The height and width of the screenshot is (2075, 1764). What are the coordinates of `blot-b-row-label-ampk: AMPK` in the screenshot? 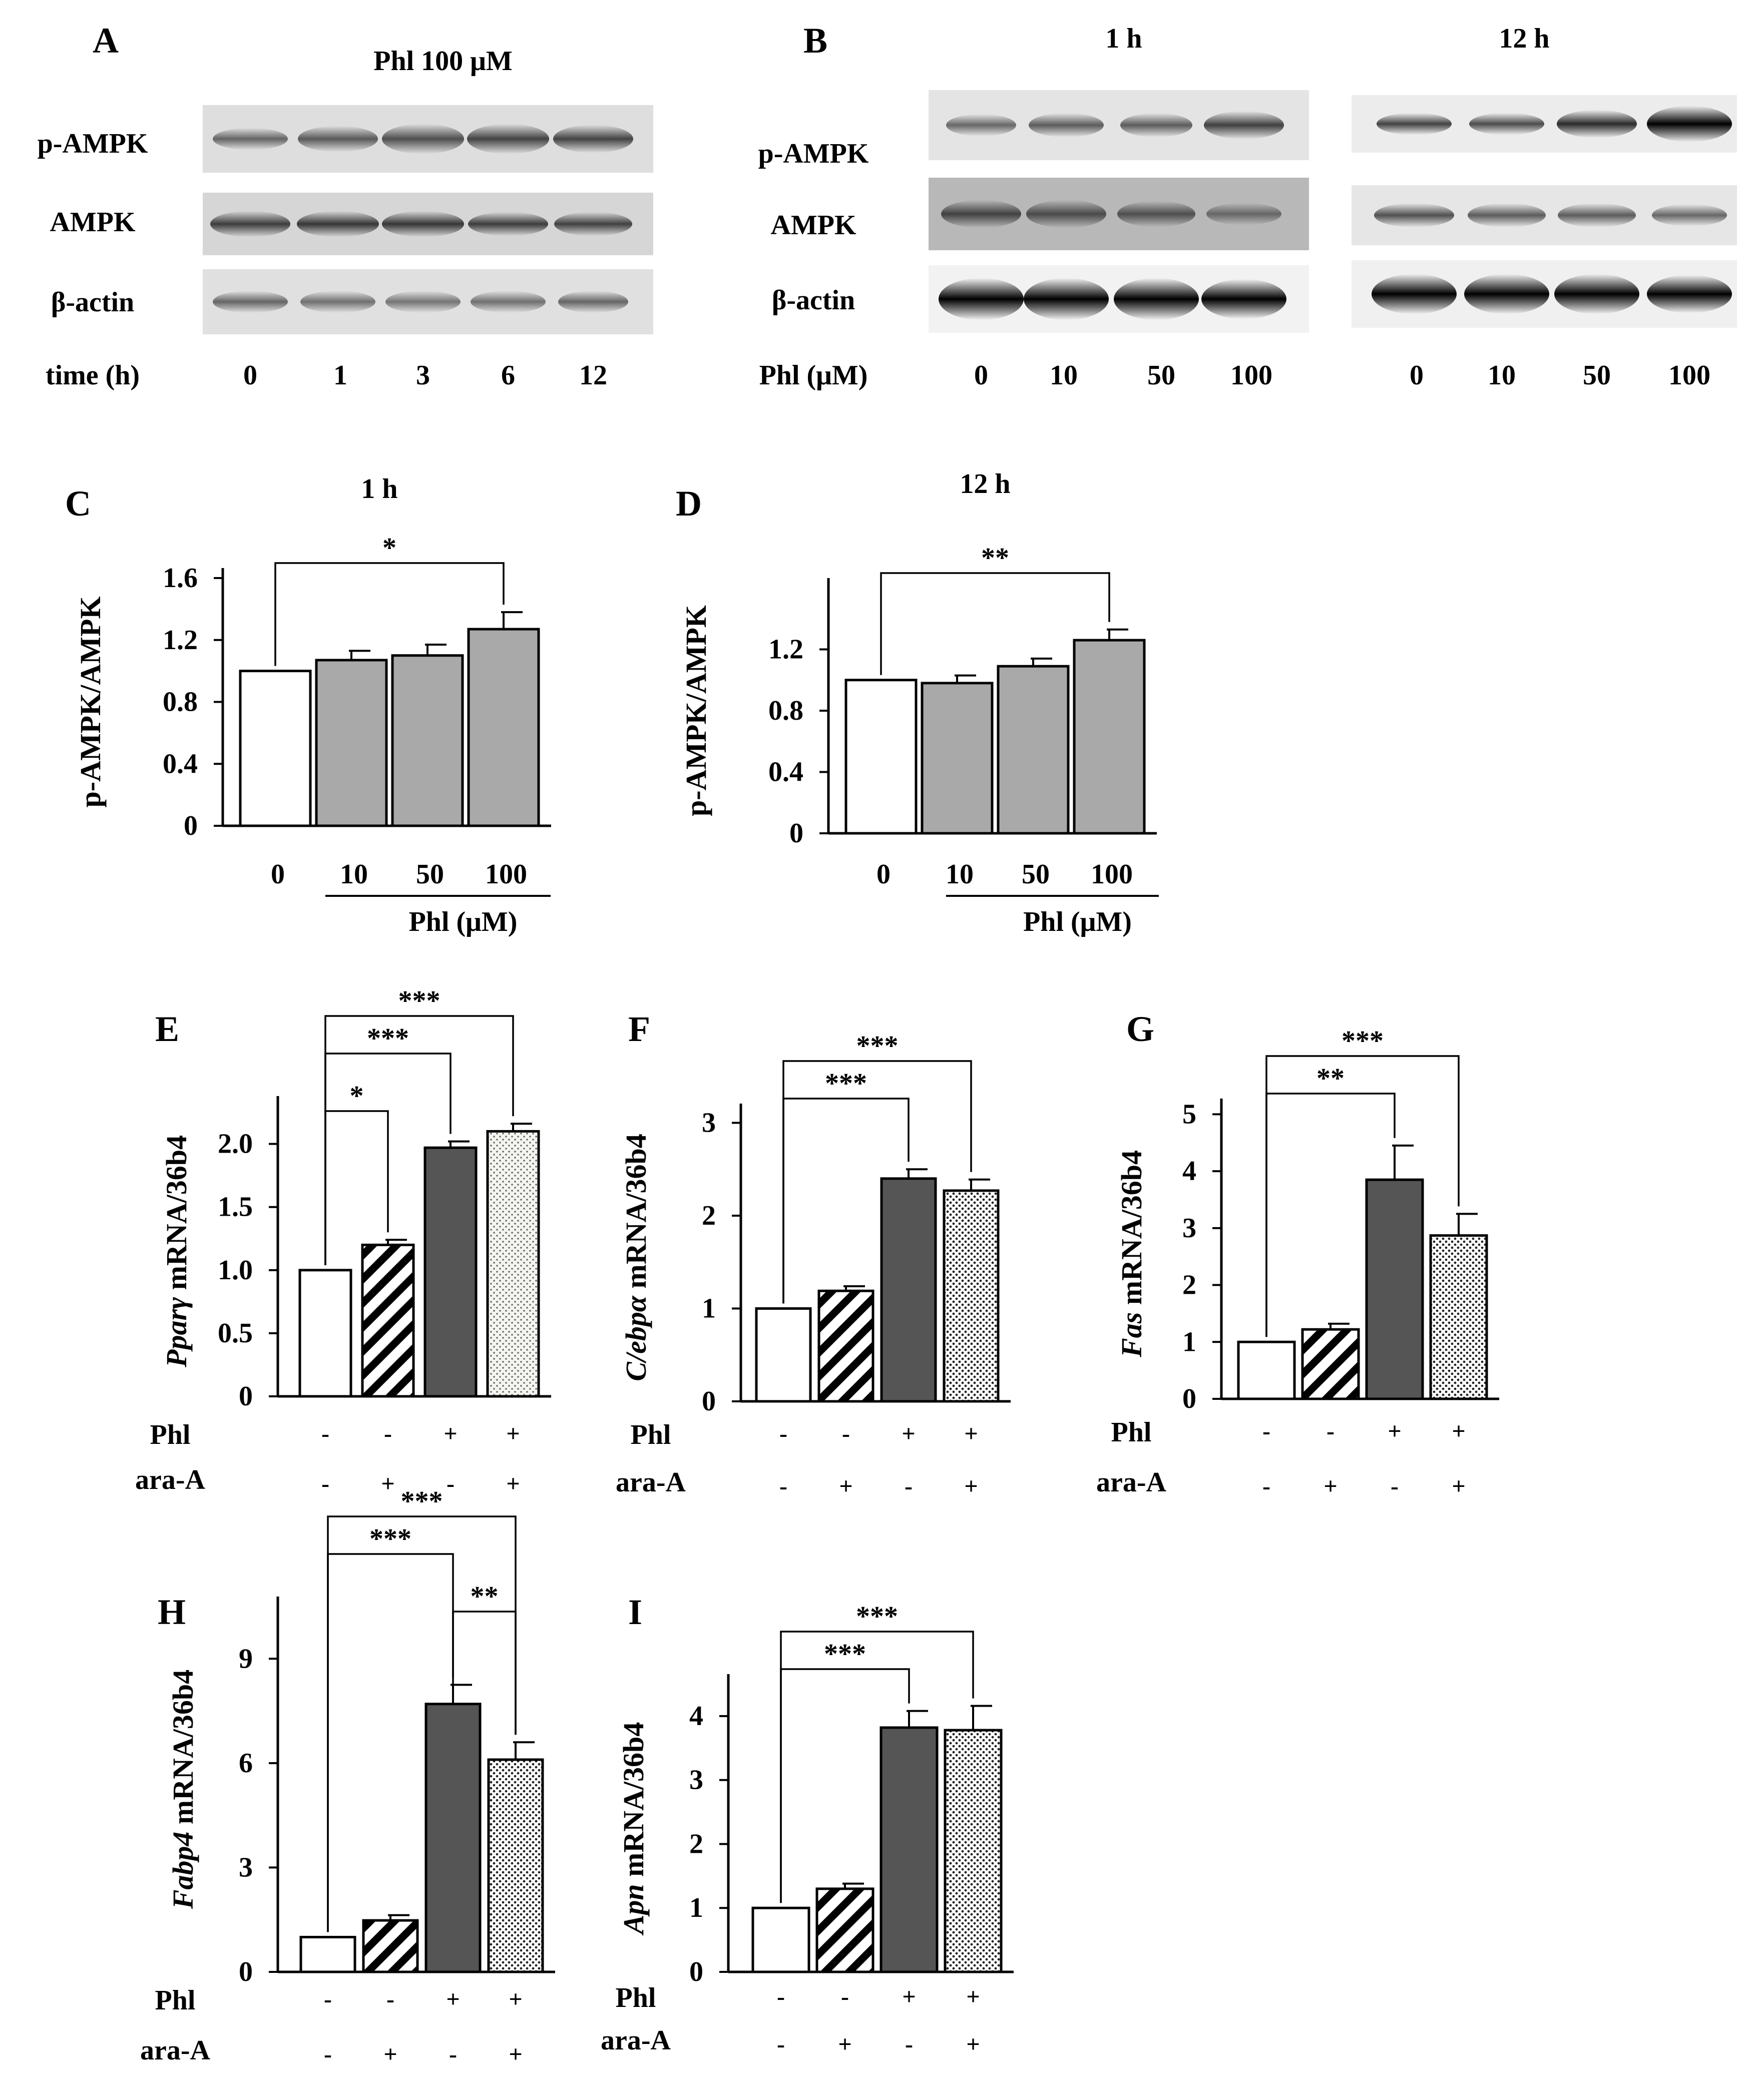 It's located at (813, 226).